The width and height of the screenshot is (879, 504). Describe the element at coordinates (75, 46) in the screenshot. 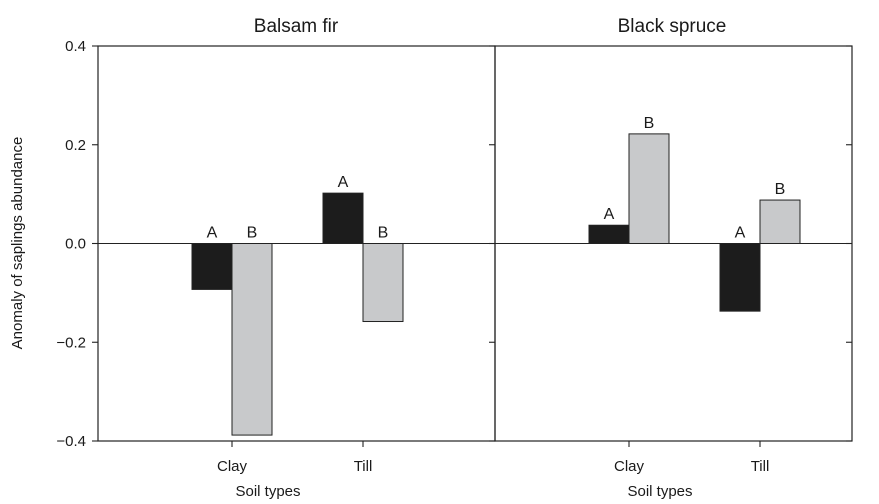

I see `y-tick-label: 0.4` at that location.